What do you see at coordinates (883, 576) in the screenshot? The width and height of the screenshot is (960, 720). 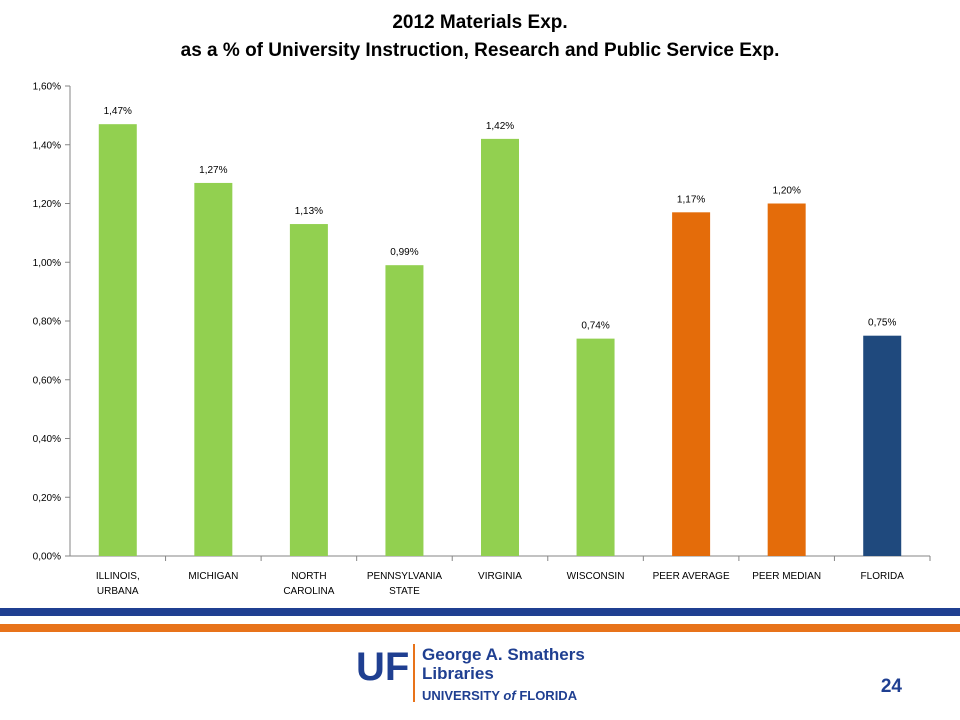 I see `x-tick-label: FLORIDA` at bounding box center [883, 576].